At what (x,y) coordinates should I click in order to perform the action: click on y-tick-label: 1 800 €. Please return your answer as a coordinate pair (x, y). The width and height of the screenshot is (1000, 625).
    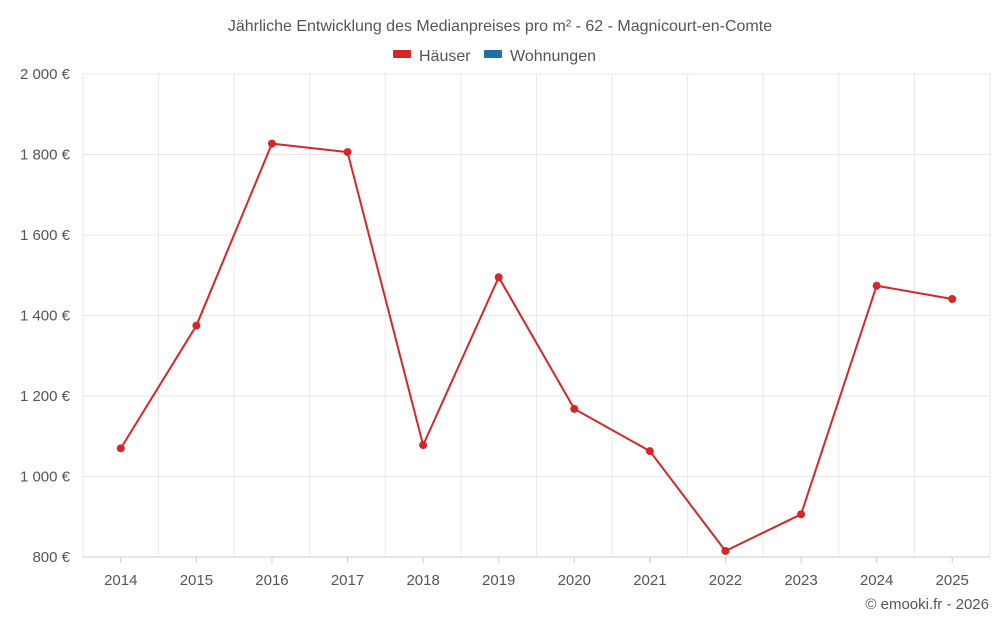
    Looking at the image, I should click on (45, 155).